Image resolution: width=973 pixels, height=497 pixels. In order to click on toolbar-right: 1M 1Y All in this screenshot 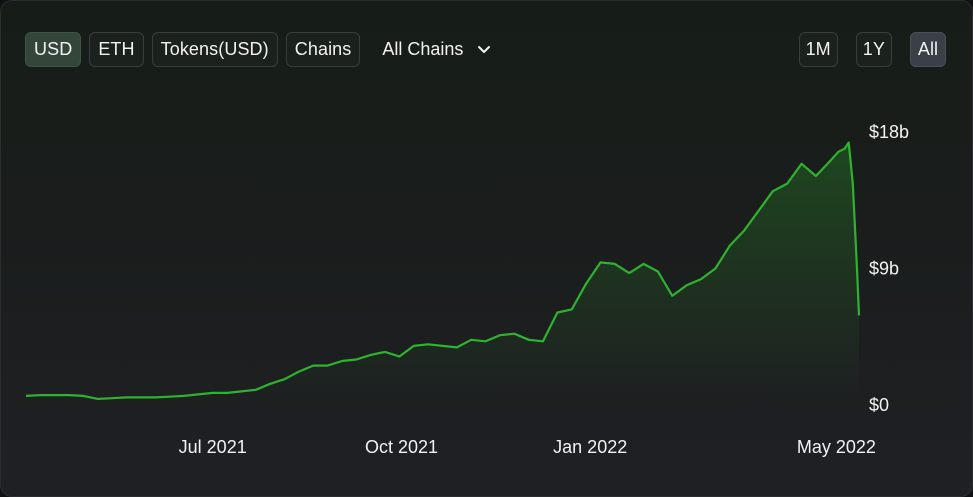, I will do `click(872, 49)`.